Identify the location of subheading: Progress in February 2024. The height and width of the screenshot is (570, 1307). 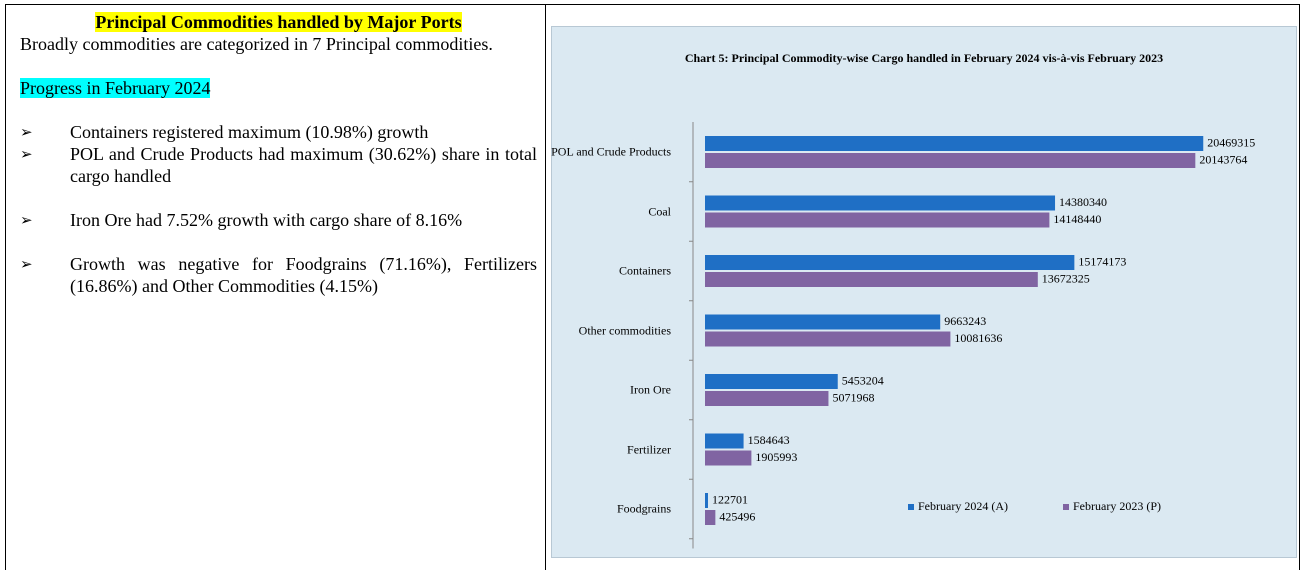
(278, 88).